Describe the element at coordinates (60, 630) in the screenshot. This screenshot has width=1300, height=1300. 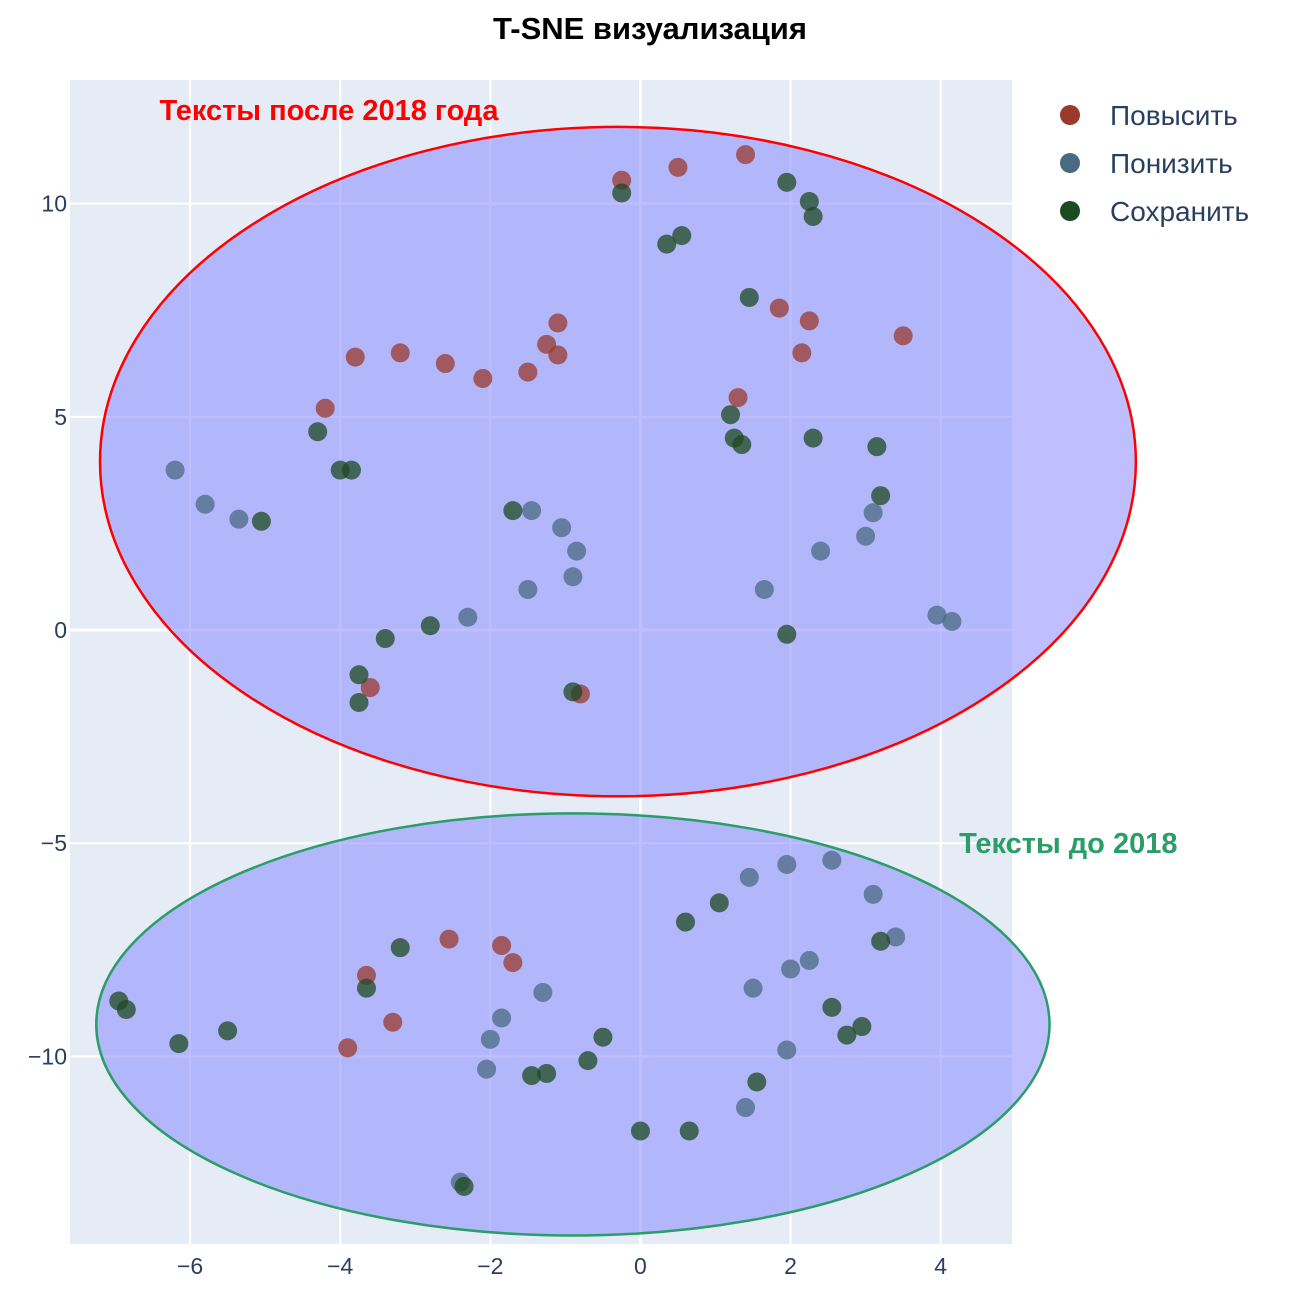
I see `y-tick-label: 0` at that location.